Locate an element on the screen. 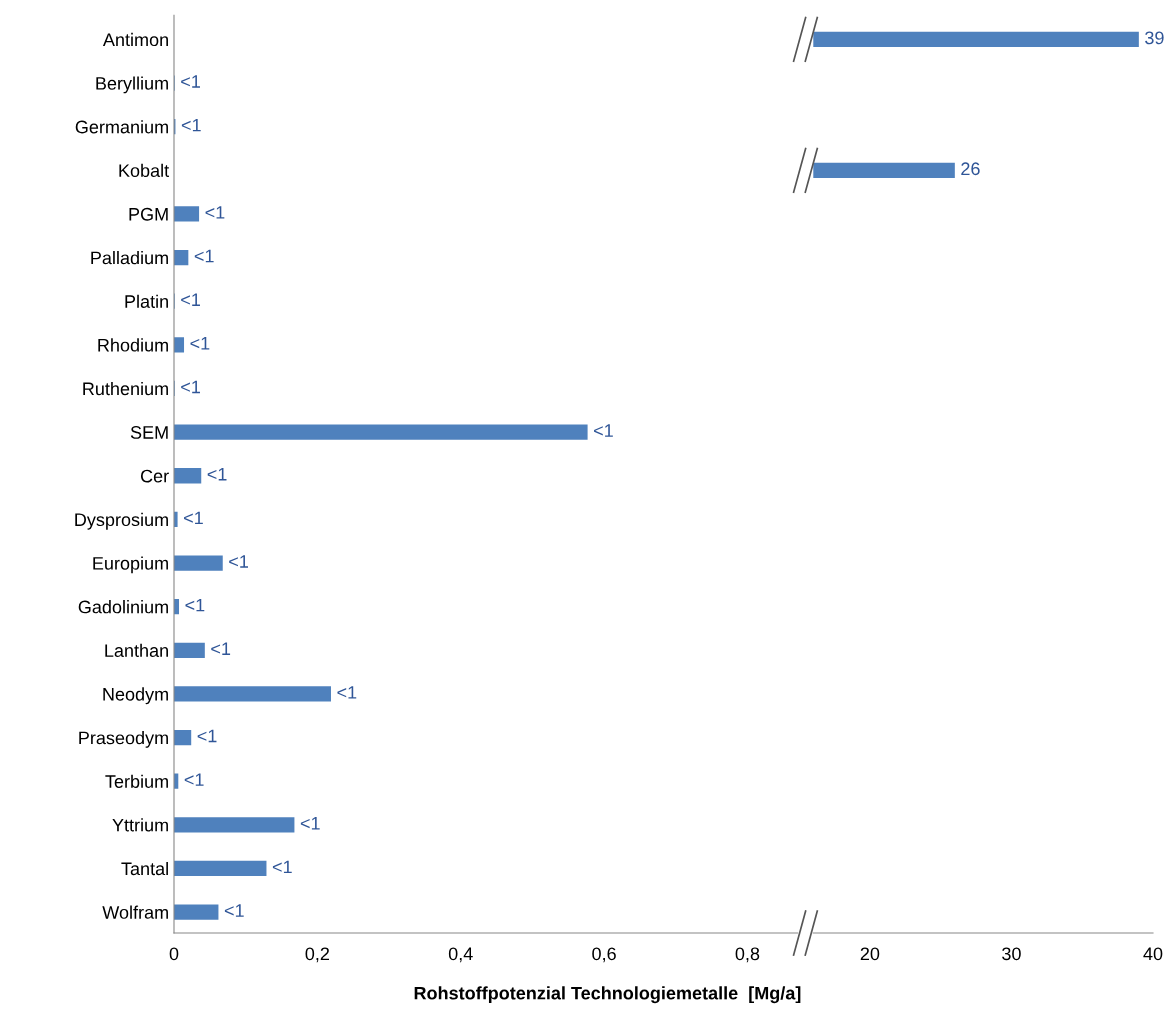 The image size is (1171, 1027). x-tick-label: 0,2 is located at coordinates (317, 955).